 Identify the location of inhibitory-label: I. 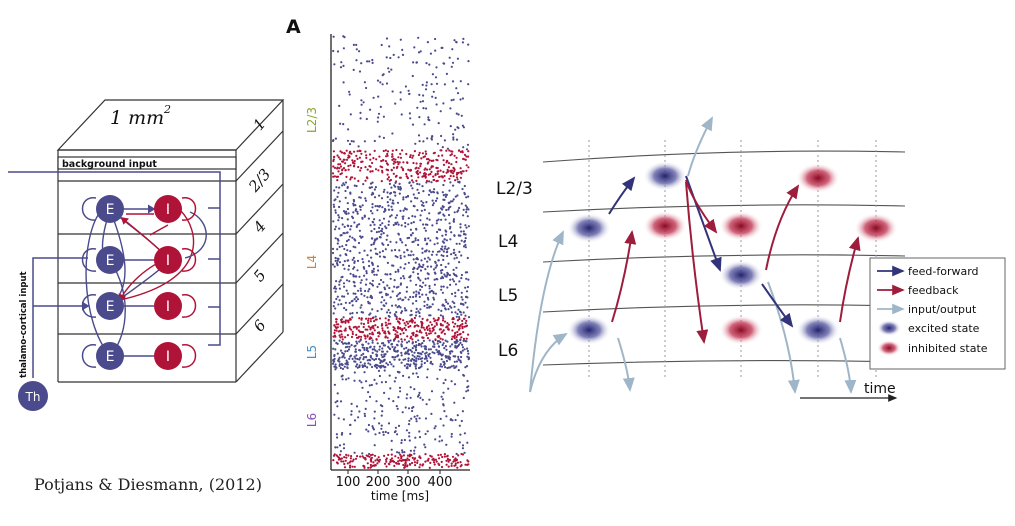
(168, 357).